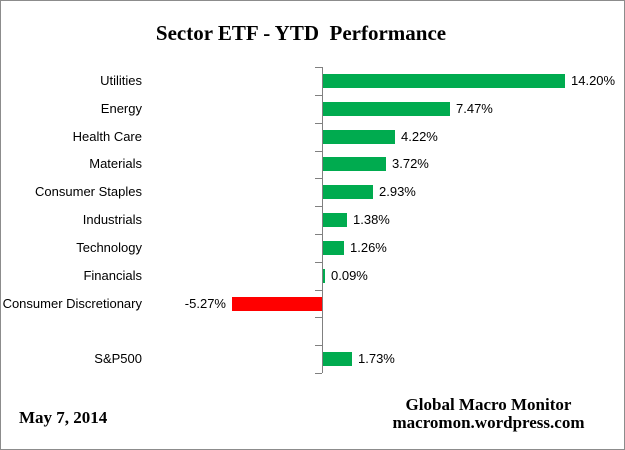  Describe the element at coordinates (397, 192) in the screenshot. I see `value-label: 2.93%` at that location.